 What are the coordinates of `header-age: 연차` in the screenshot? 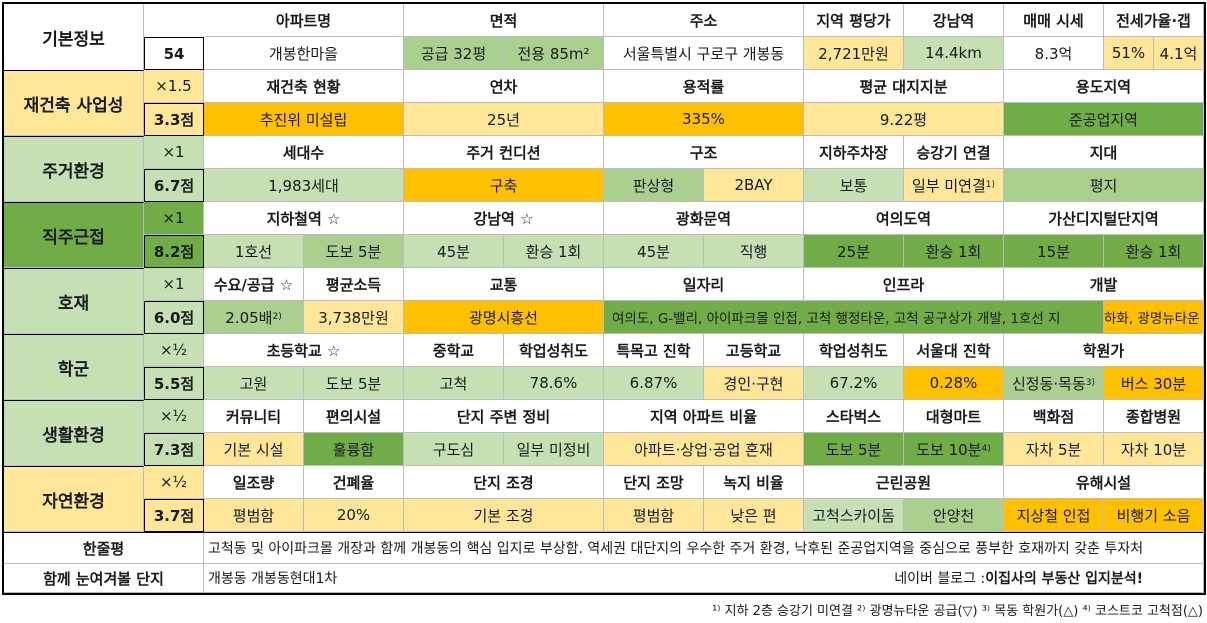 It's located at (504, 86).